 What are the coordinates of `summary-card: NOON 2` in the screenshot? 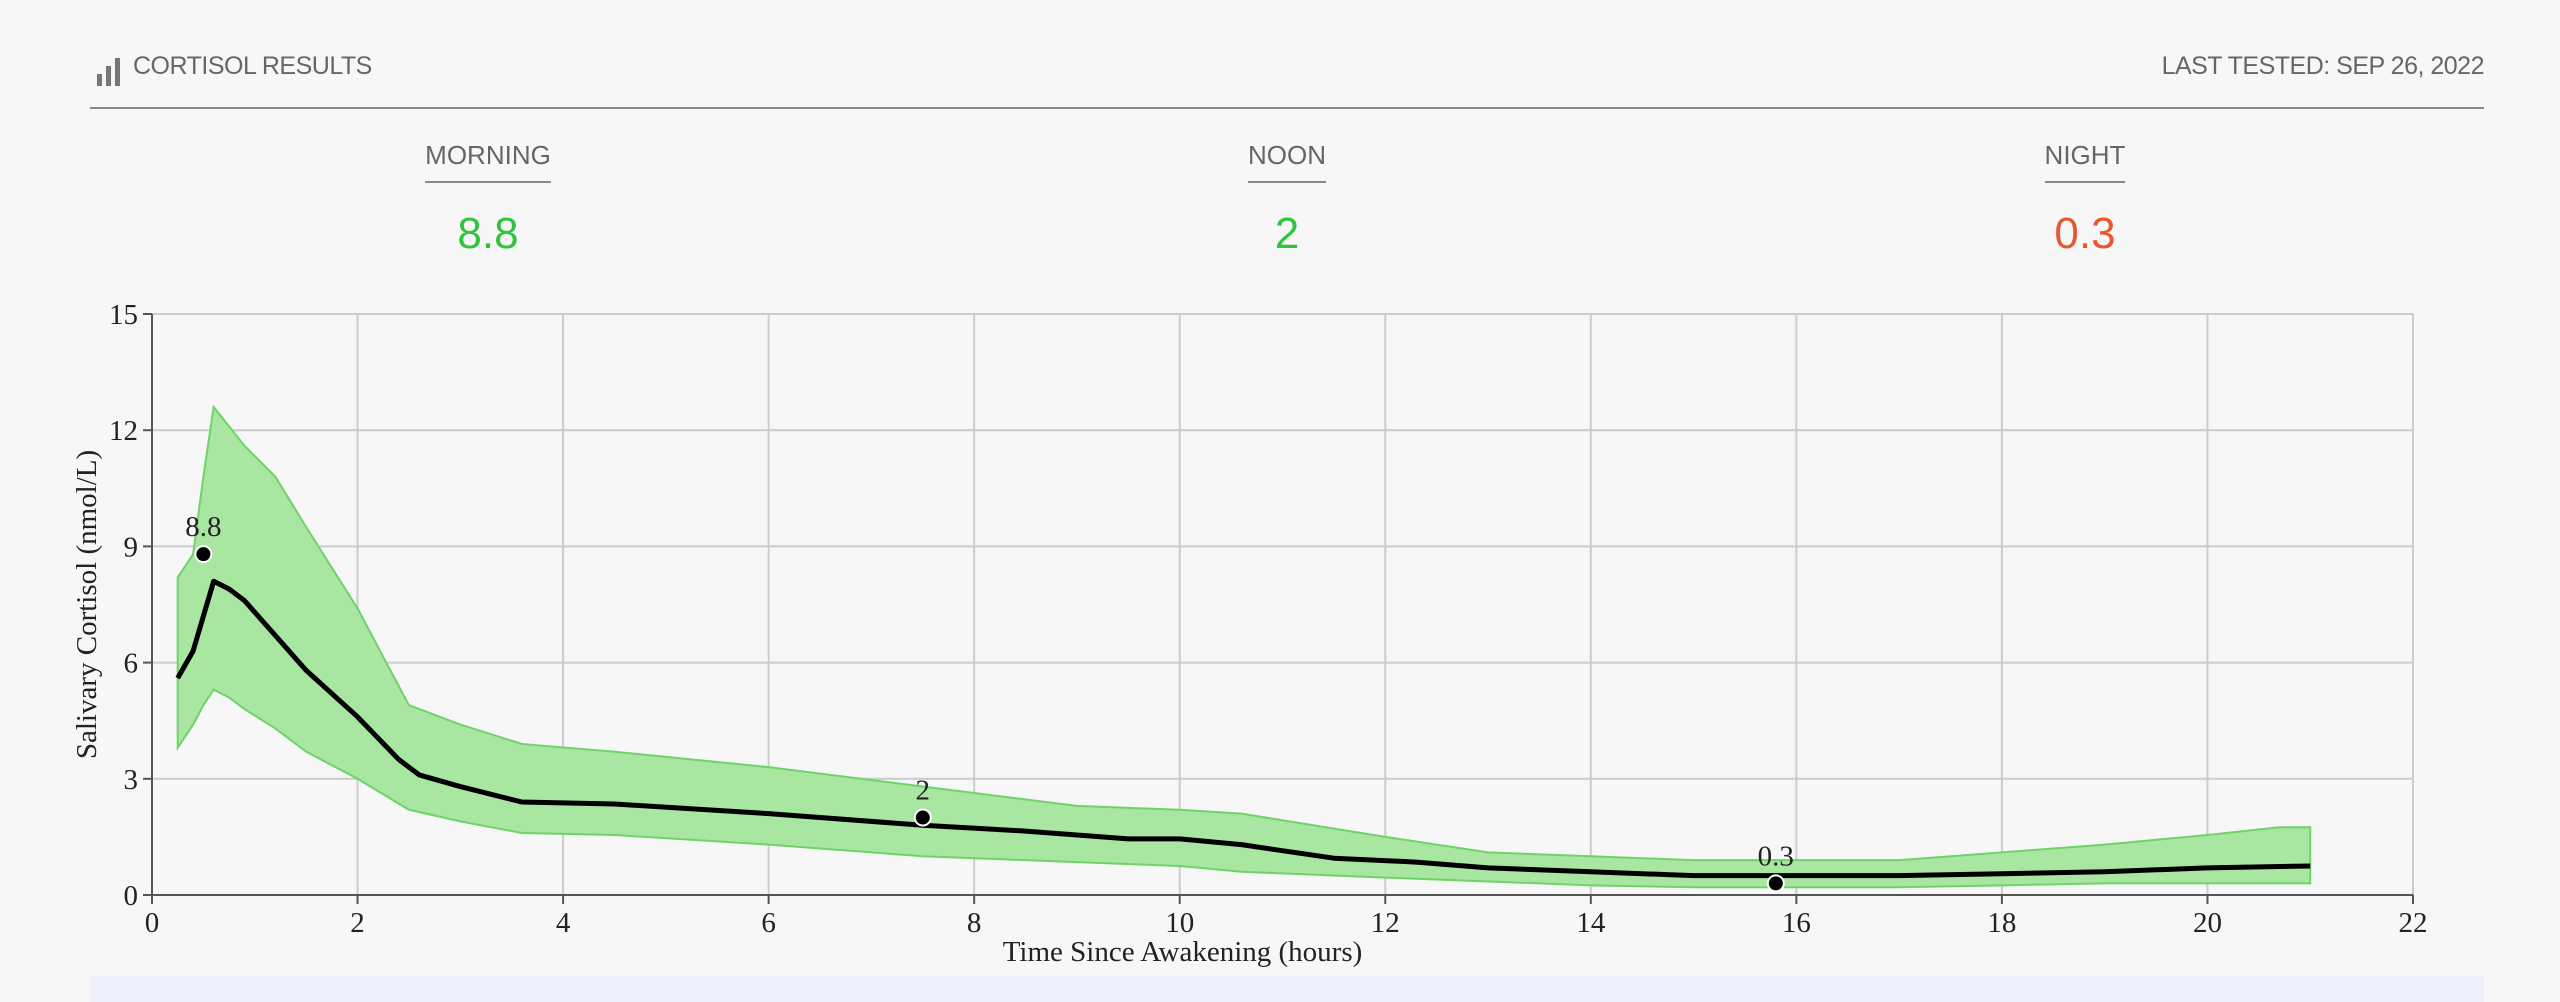 It's located at (1287, 199).